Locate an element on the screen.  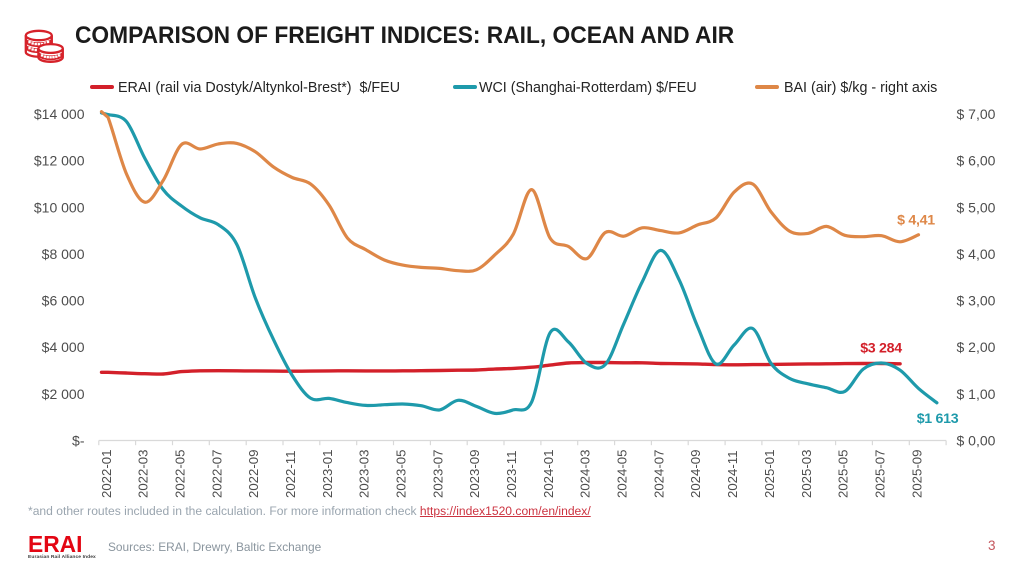
svg-text: $ 7,00 is located at coordinates (976, 114).